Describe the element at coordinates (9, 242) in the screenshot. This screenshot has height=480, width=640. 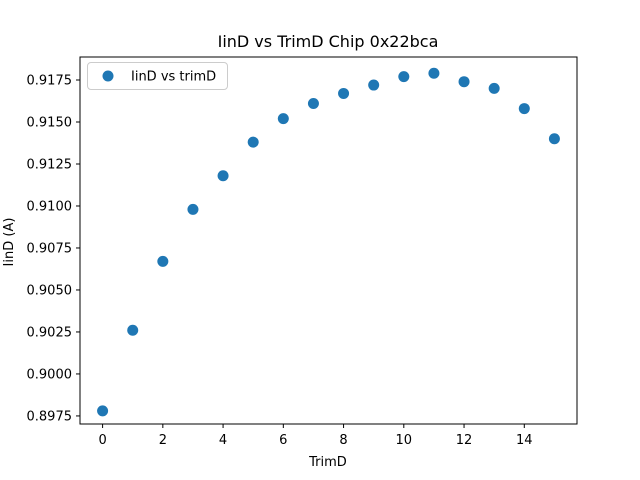
I see `y-axis-label: IinD (A)` at that location.